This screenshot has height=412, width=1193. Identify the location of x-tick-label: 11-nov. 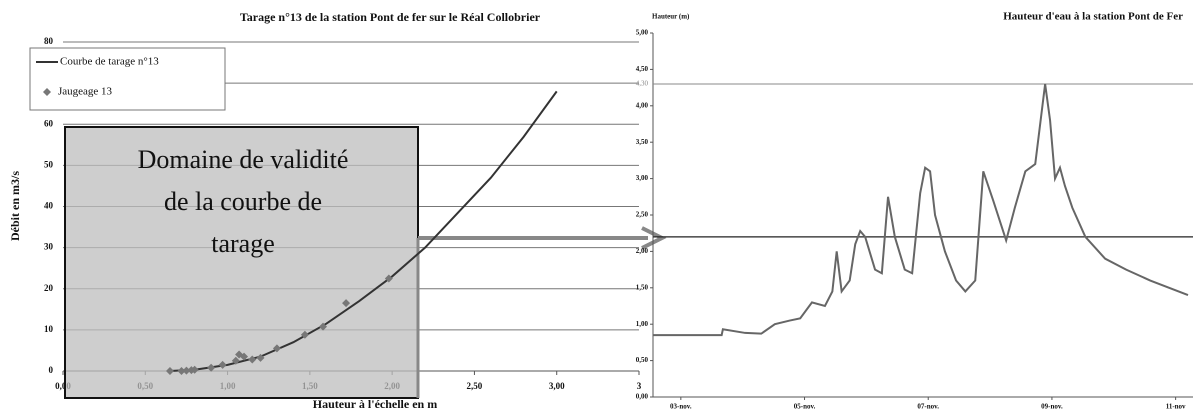
(1176, 407).